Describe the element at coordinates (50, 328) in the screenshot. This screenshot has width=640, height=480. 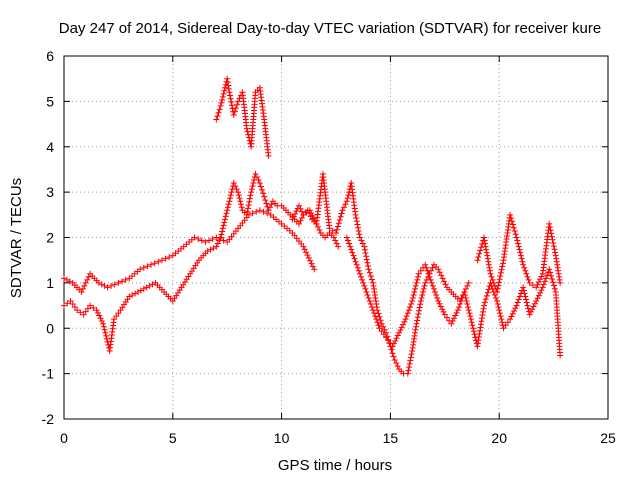
I see `y-tick-label: 0` at that location.